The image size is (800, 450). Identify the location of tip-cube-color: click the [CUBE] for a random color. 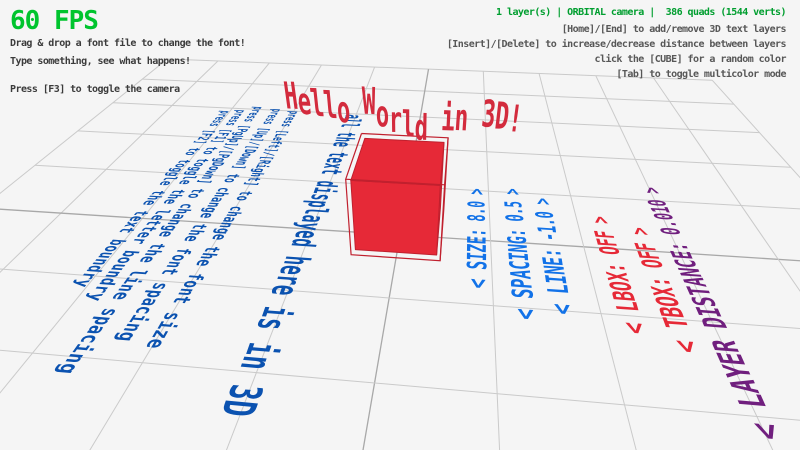
(690, 59).